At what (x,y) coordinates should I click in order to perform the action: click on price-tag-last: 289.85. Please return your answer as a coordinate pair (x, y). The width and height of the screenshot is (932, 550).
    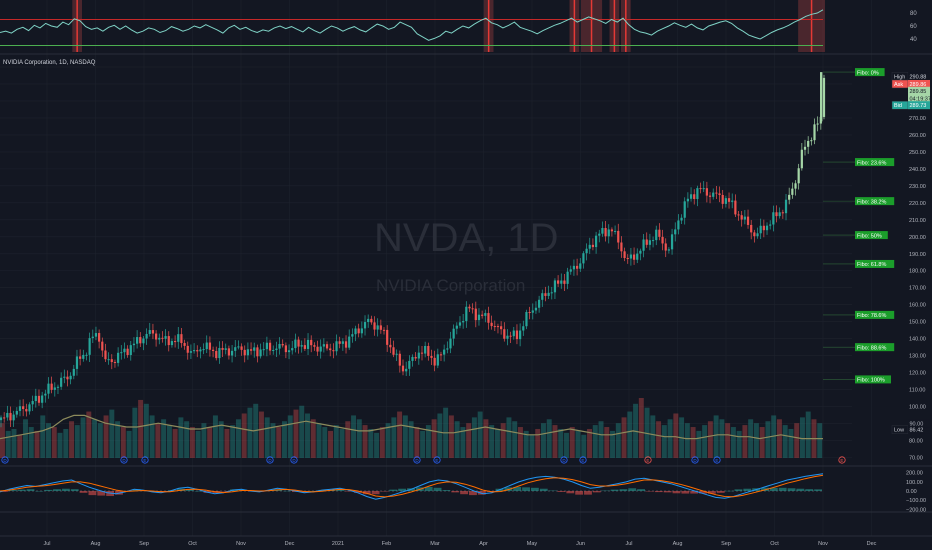
    Looking at the image, I should click on (919, 90).